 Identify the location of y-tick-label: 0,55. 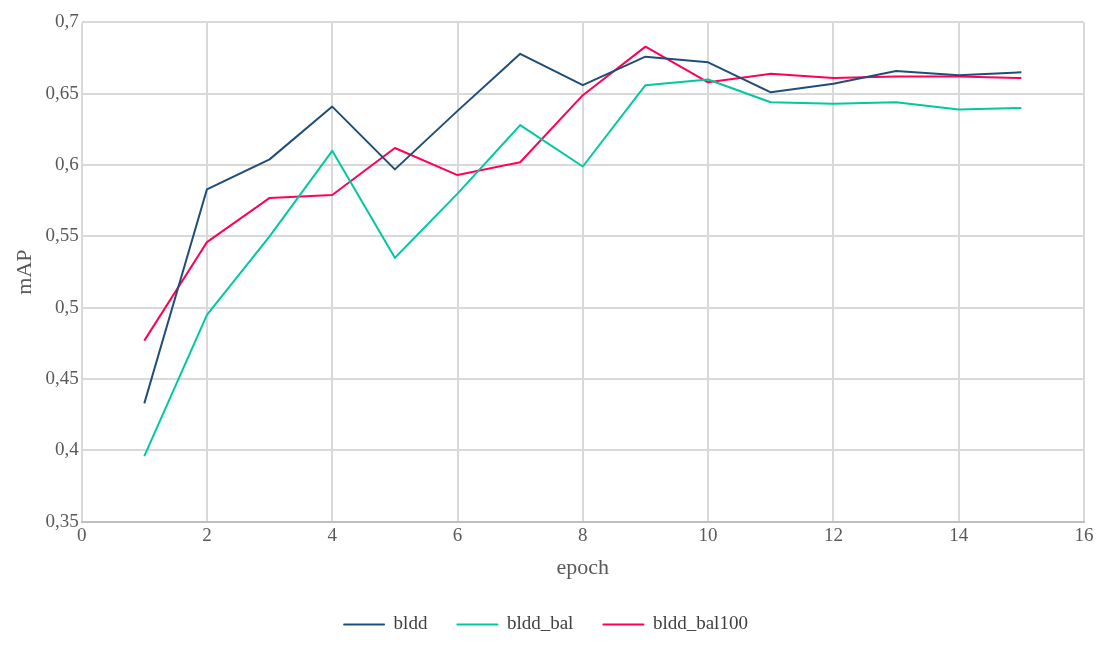
(62, 235).